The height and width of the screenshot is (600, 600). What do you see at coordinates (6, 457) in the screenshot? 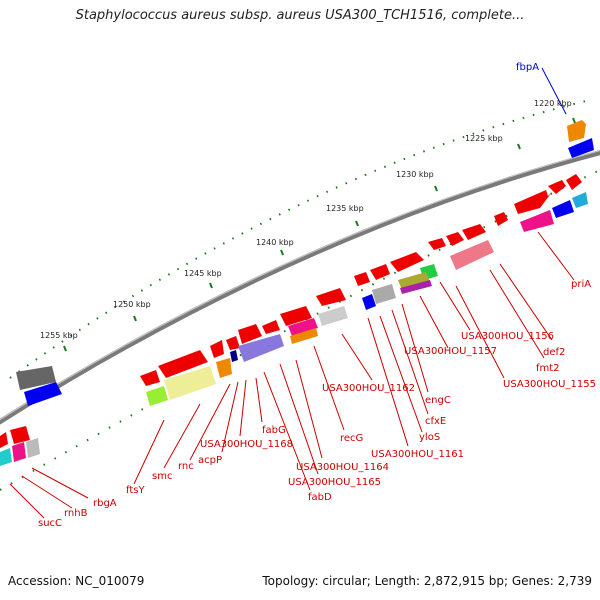
I see `gene-cyan` at bounding box center [6, 457].